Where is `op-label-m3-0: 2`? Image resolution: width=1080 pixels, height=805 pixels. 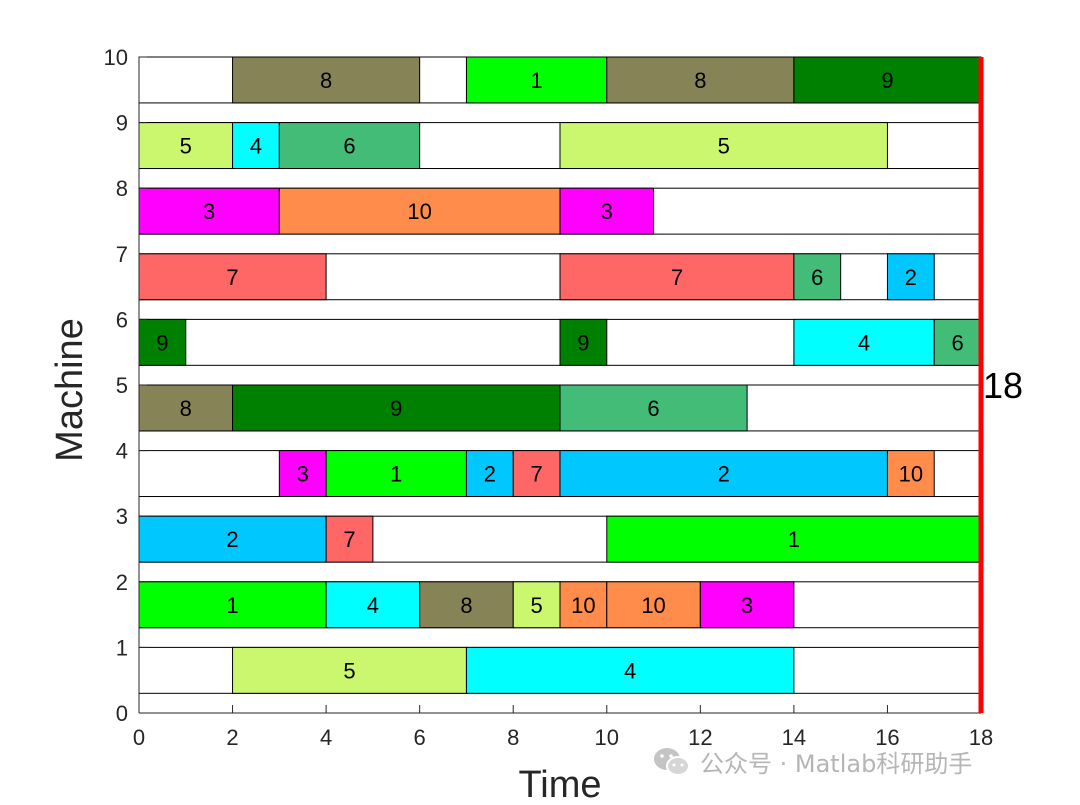
op-label-m3-0: 2 is located at coordinates (232, 539).